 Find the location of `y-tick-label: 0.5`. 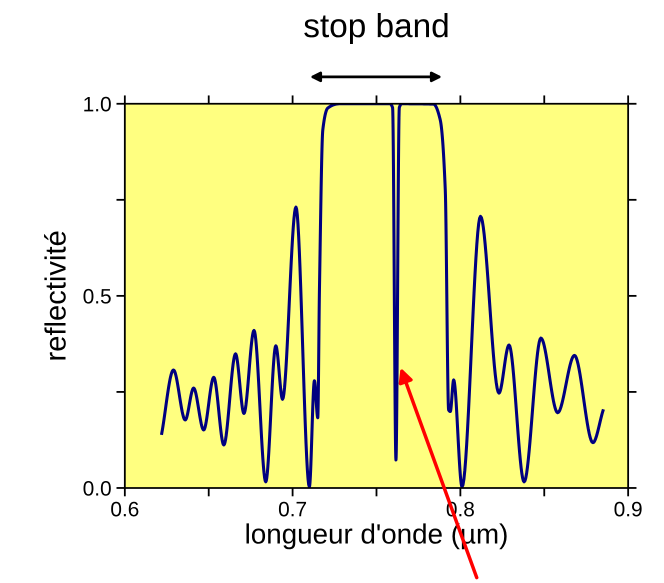

y-tick-label: 0.5 is located at coordinates (97, 296).